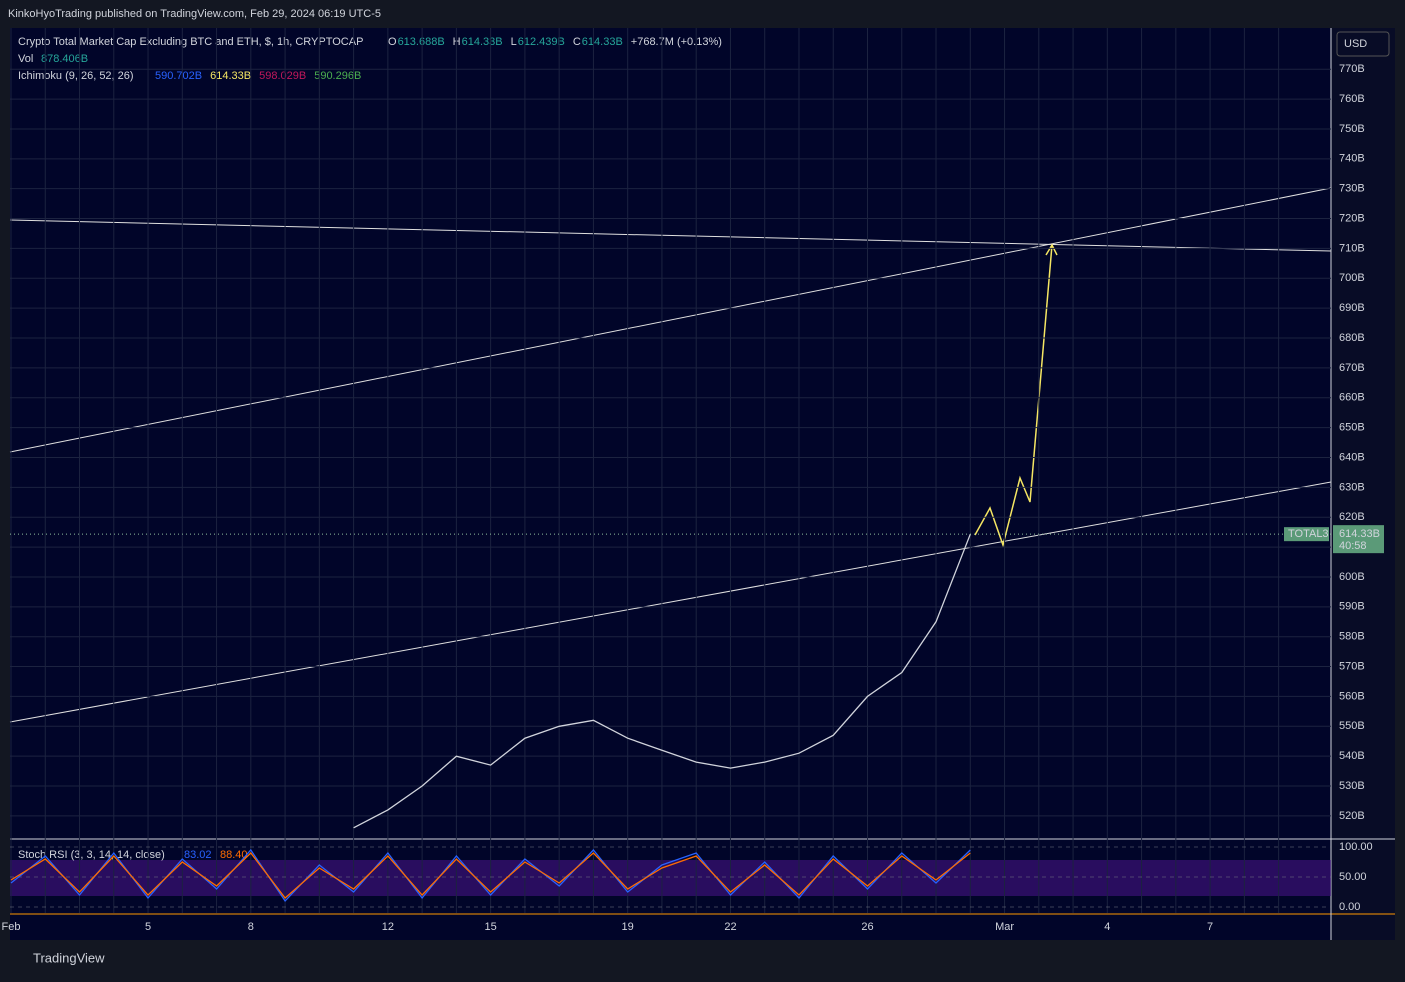 This screenshot has height=982, width=1405. What do you see at coordinates (1013, 396) in the screenshot?
I see `projection` at bounding box center [1013, 396].